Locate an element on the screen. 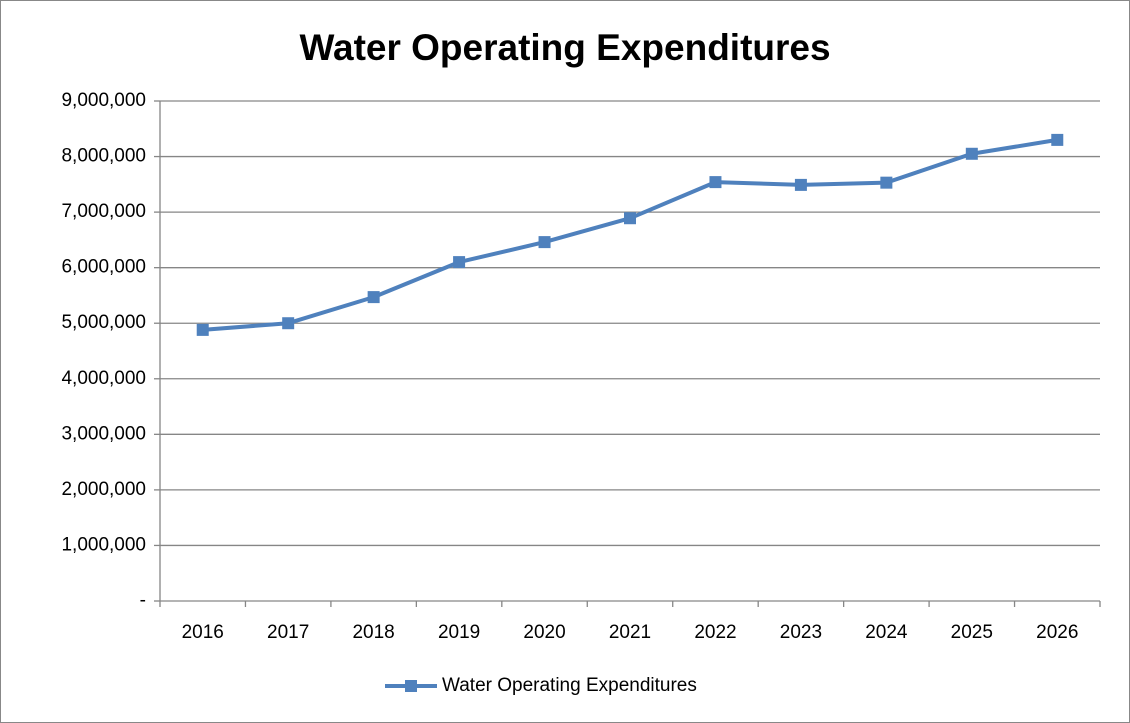 The height and width of the screenshot is (723, 1130). y-tick-label: 7,000,000 is located at coordinates (103, 211).